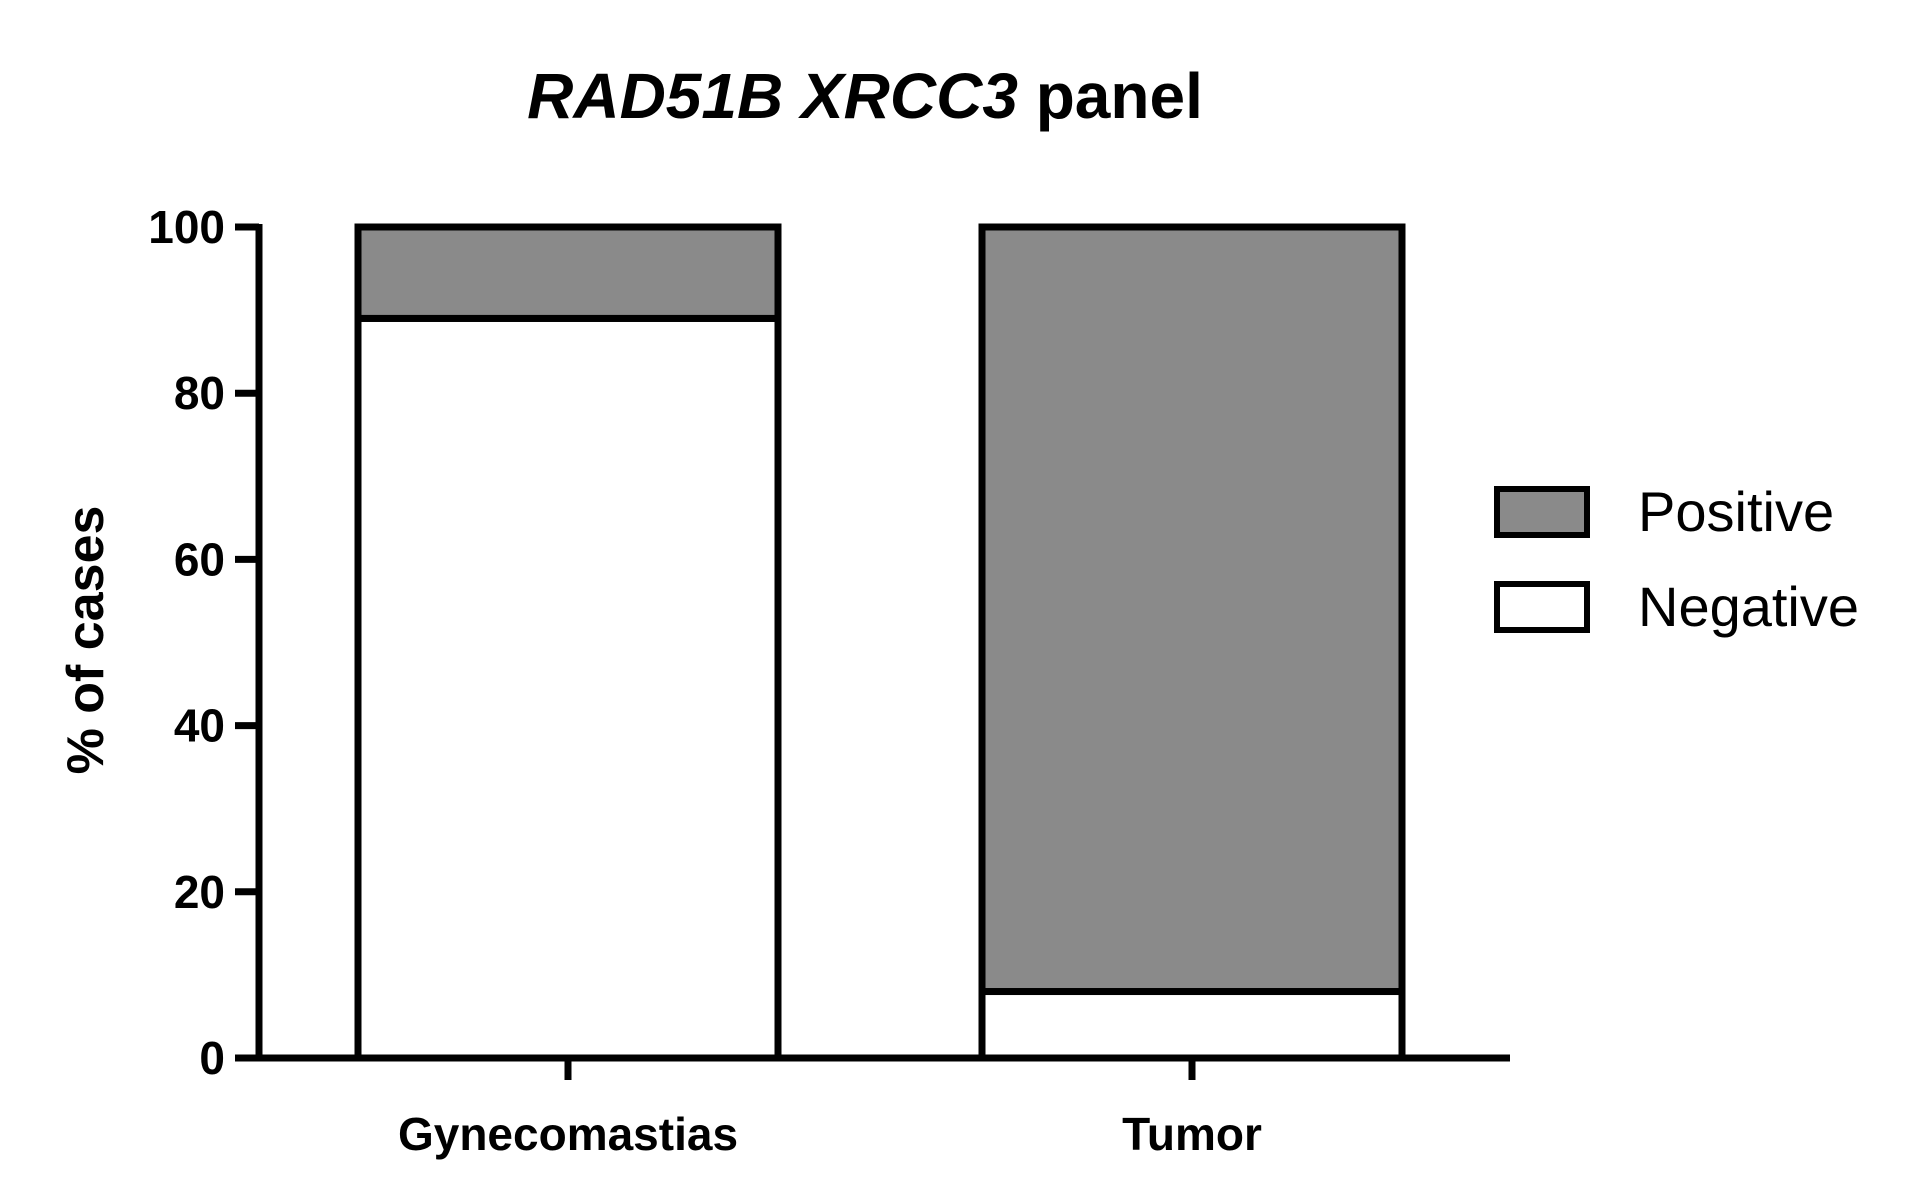 Image resolution: width=1912 pixels, height=1184 pixels. What do you see at coordinates (1748, 606) in the screenshot?
I see `legend-label-negative: Negative` at bounding box center [1748, 606].